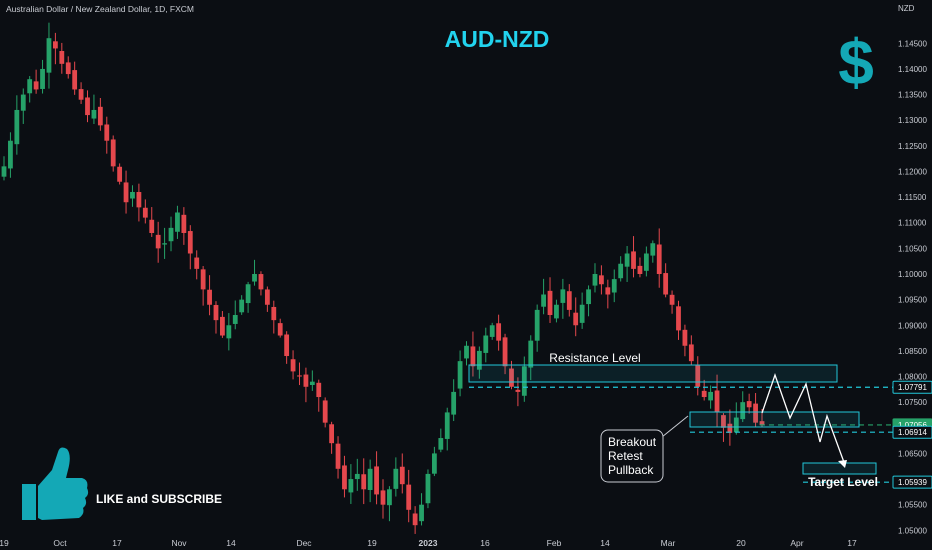 The width and height of the screenshot is (932, 550). What do you see at coordinates (675, 426) in the screenshot?
I see `callout-pointer` at bounding box center [675, 426].